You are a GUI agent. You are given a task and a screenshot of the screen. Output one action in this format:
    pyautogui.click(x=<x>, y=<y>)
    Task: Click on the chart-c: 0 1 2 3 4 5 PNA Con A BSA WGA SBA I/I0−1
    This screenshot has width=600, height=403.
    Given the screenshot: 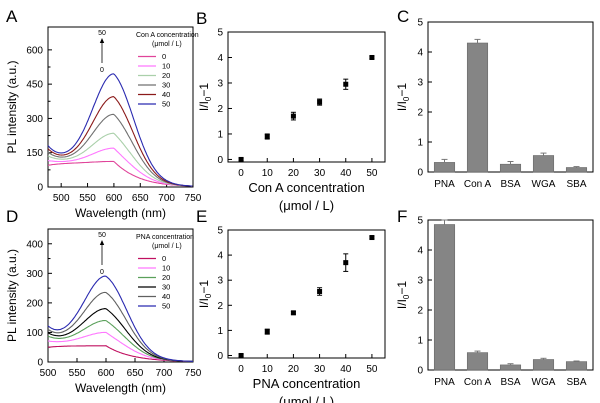 What is the action you would take?
    pyautogui.click(x=494, y=104)
    